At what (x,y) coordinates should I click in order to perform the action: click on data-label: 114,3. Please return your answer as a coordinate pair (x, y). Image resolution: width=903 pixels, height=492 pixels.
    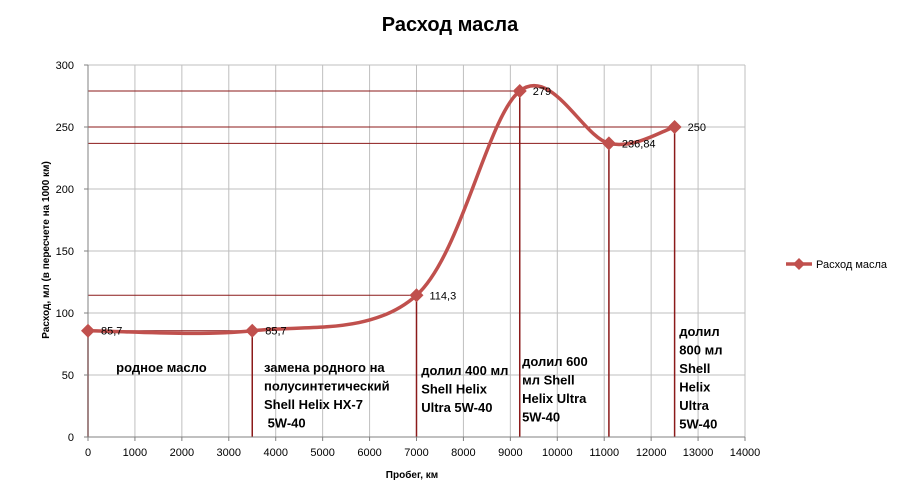
    Looking at the image, I should click on (443, 296).